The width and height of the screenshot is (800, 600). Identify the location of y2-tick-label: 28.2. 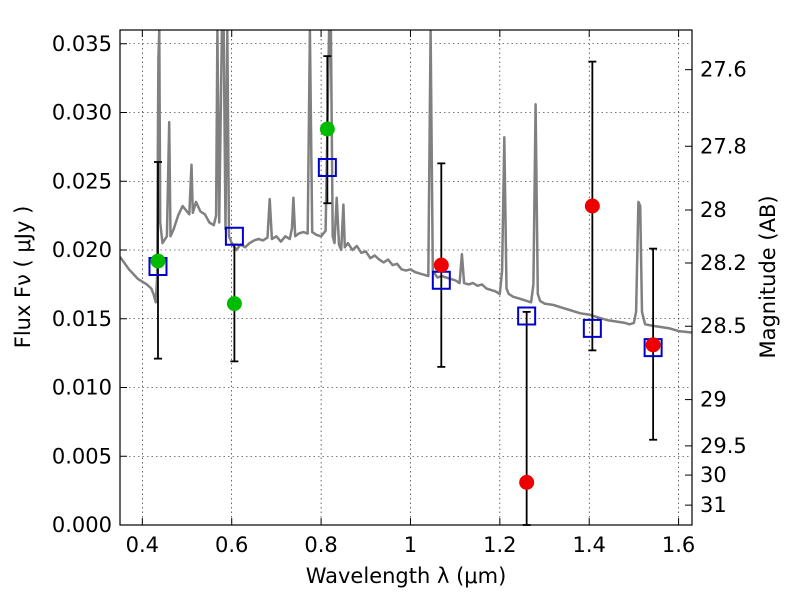
(723, 263).